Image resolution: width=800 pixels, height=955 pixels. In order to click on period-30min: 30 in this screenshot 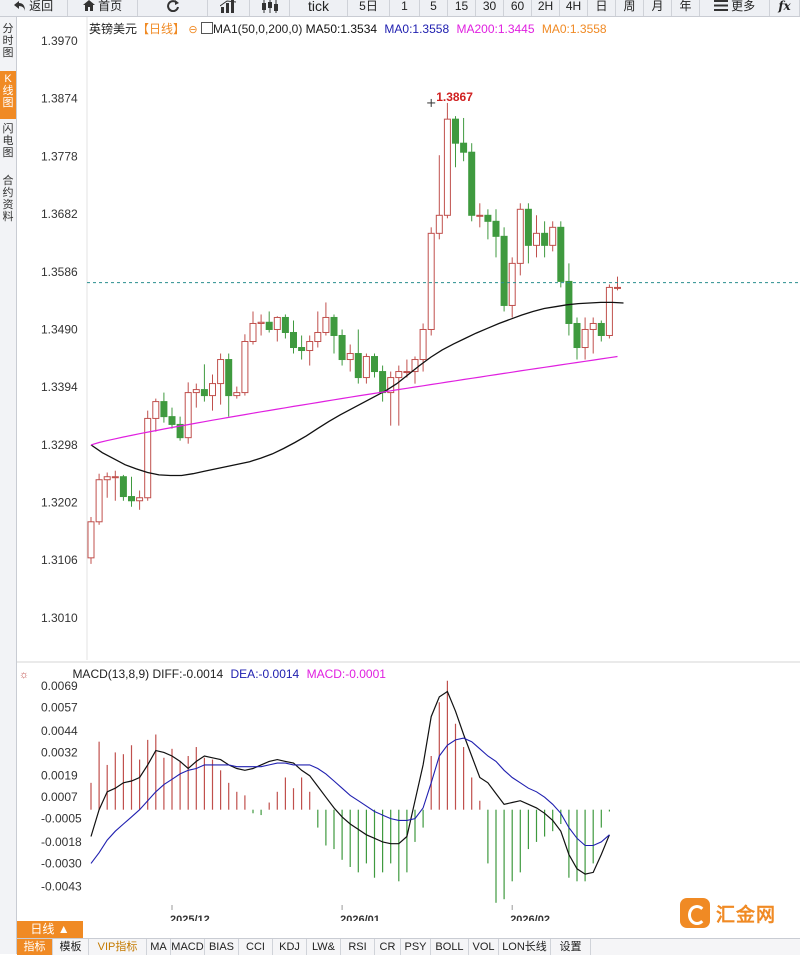, I will do `click(490, 8)`.